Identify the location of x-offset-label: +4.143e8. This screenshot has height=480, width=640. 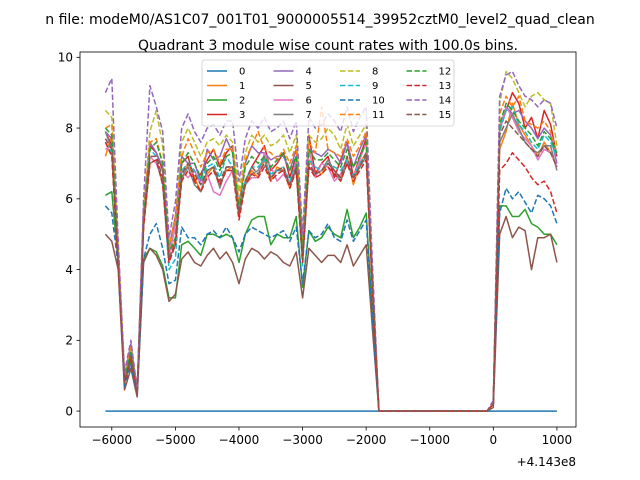
(546, 462).